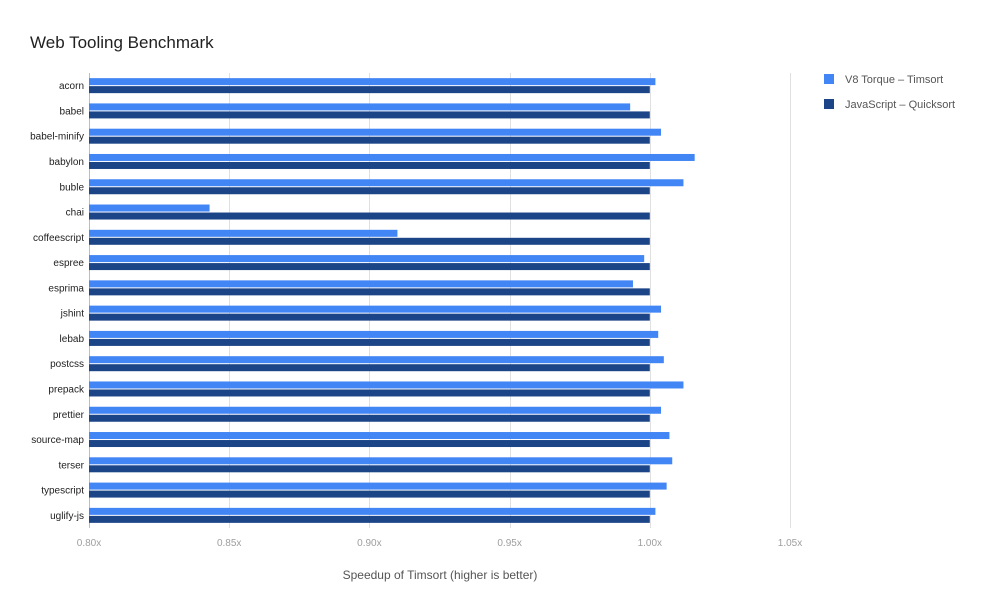 The image size is (990, 612). I want to click on x-tick-label: 1.05x, so click(790, 543).